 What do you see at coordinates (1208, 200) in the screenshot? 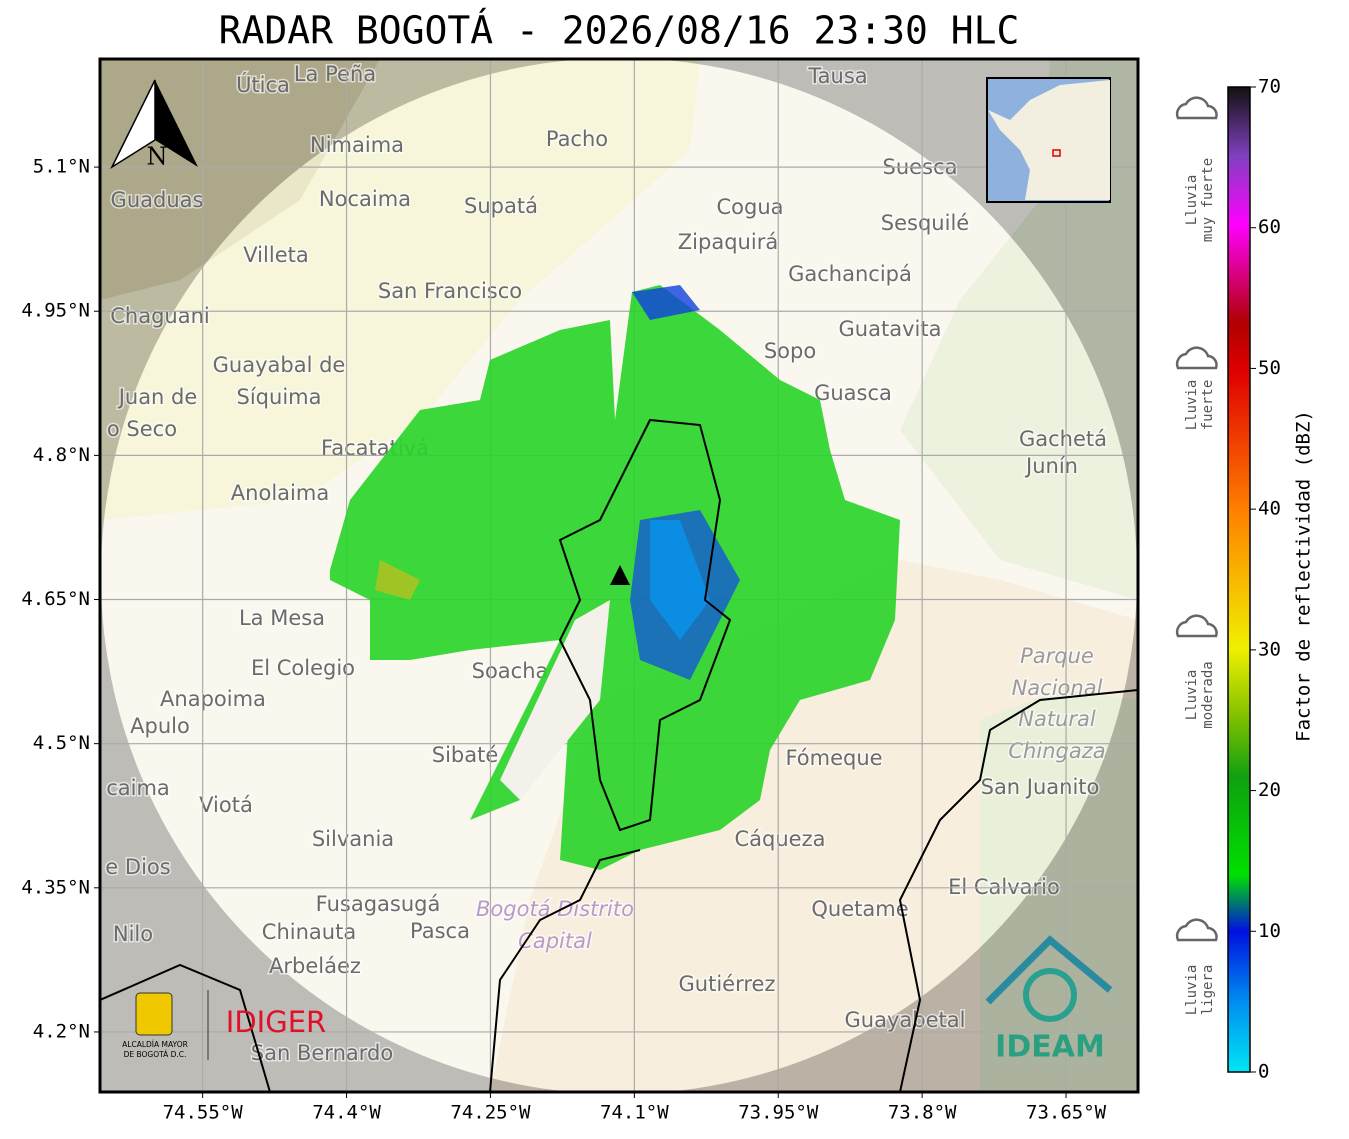
I see `rain-category-label: muy fuerte` at bounding box center [1208, 200].